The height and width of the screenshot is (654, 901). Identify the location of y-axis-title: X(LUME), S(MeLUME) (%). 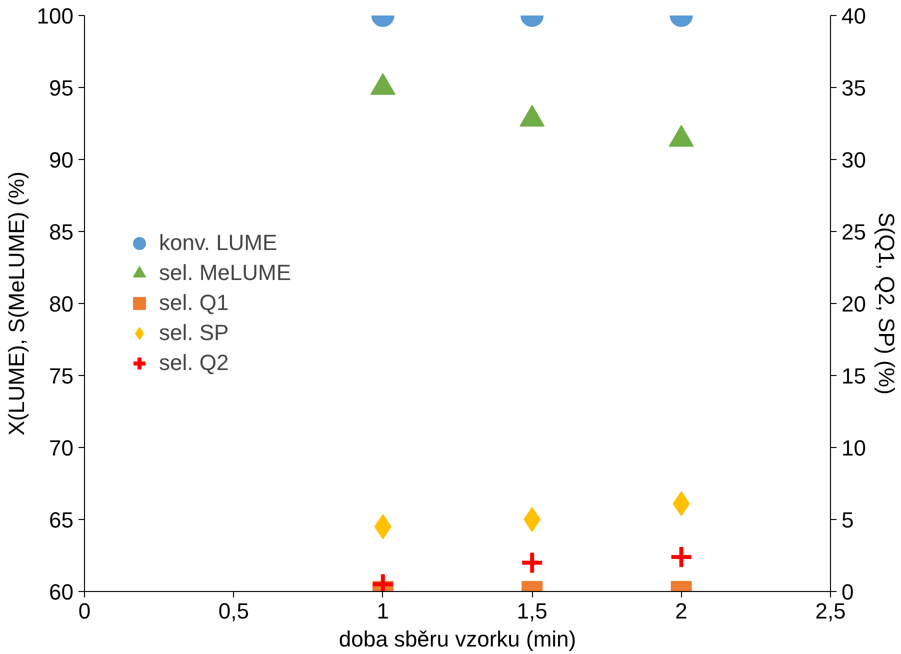
(16, 303).